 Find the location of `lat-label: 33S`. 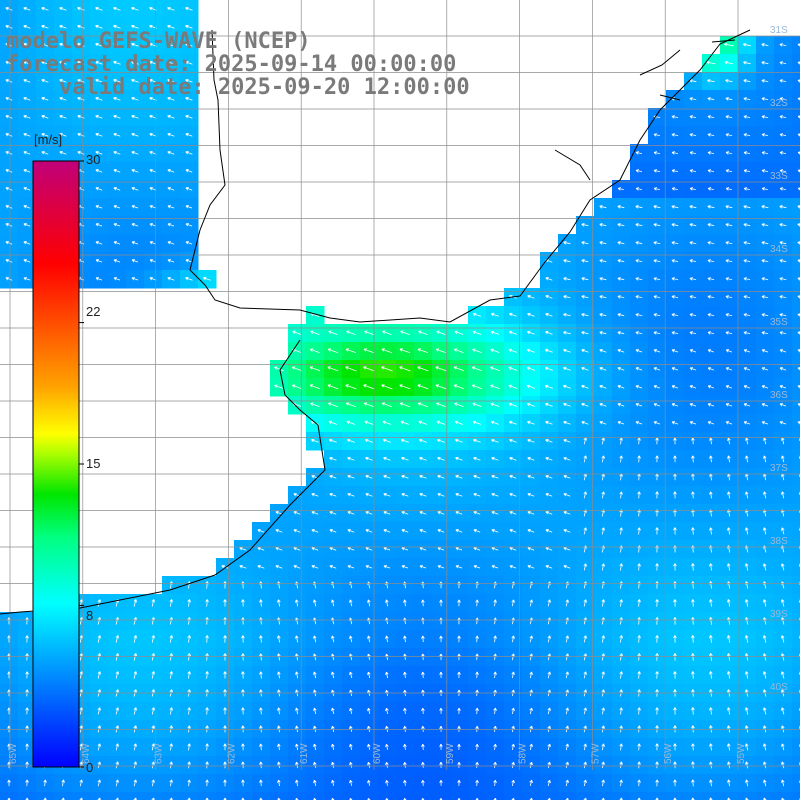

lat-label: 33S is located at coordinates (779, 176).